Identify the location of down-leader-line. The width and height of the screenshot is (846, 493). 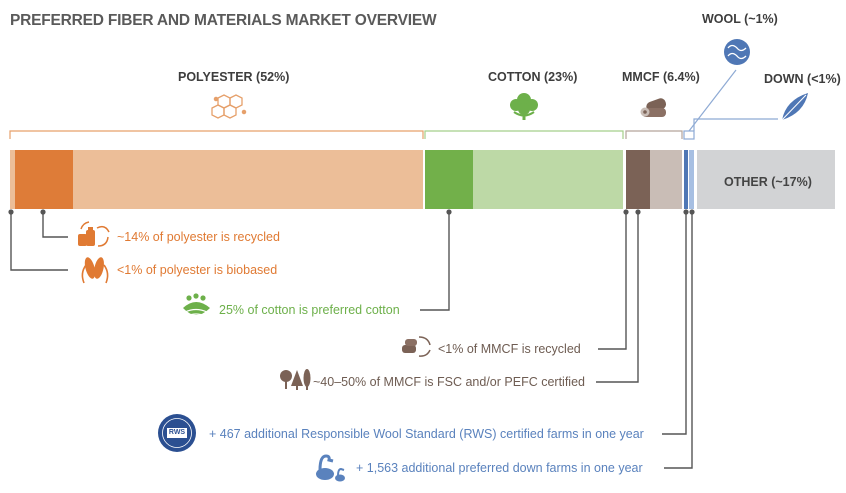
(735, 124).